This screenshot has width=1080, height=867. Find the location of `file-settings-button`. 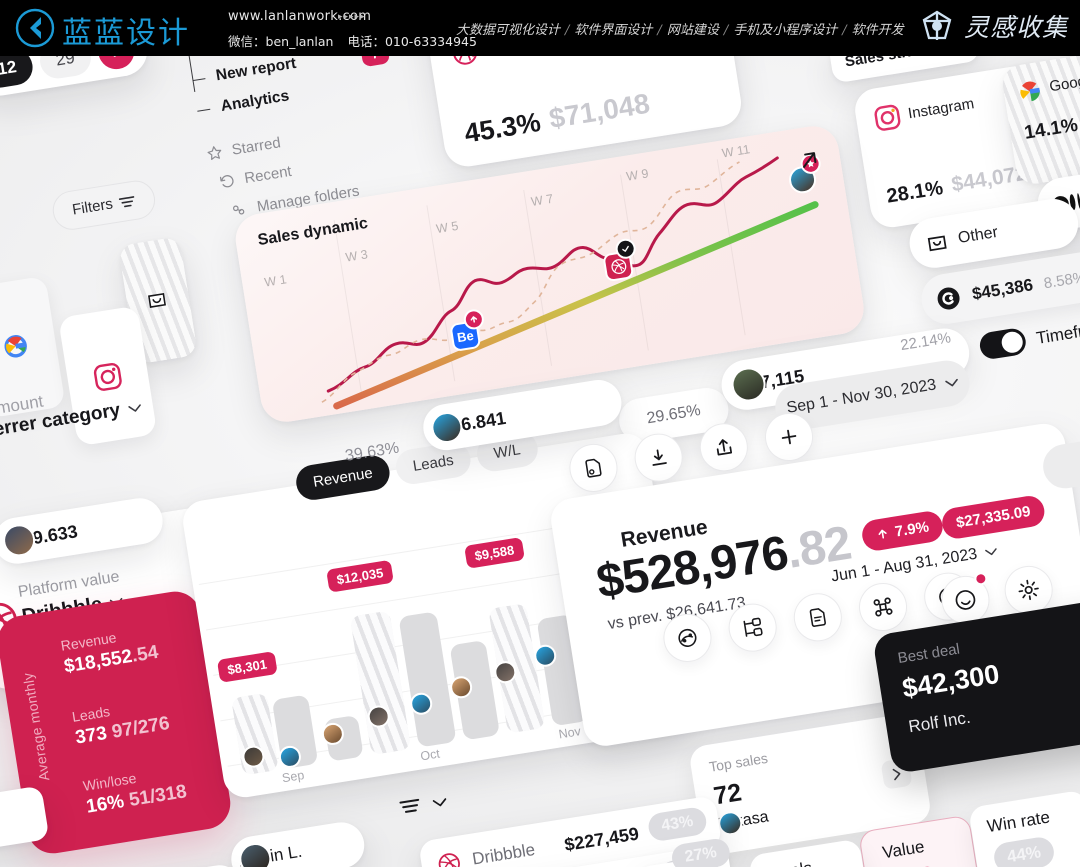

file-settings-button is located at coordinates (593, 468).